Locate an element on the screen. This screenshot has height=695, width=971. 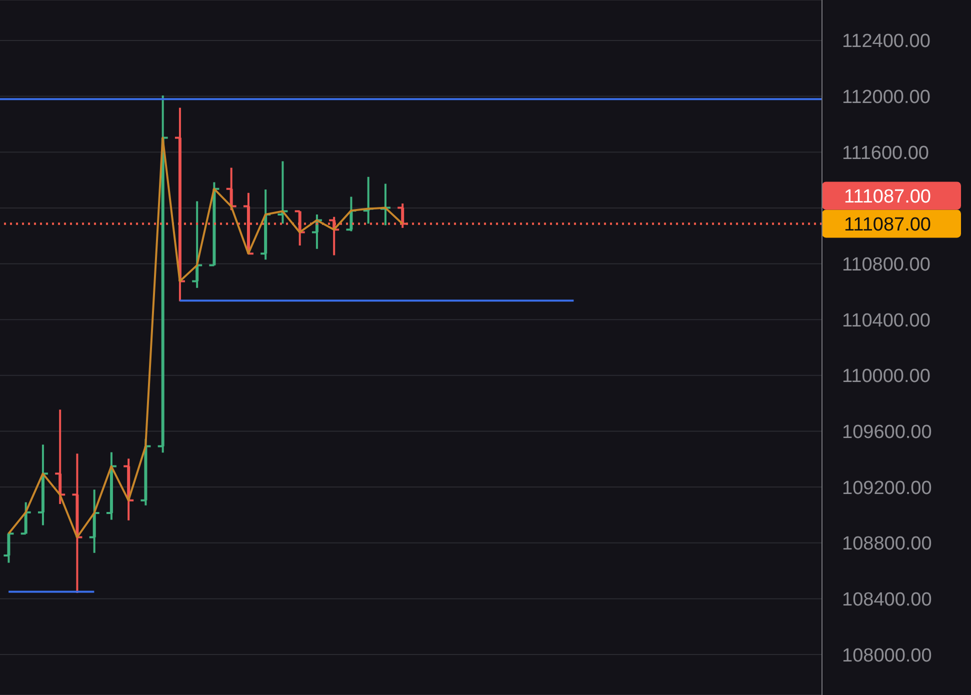
y-tick-label: 110800.00 is located at coordinates (886, 265).